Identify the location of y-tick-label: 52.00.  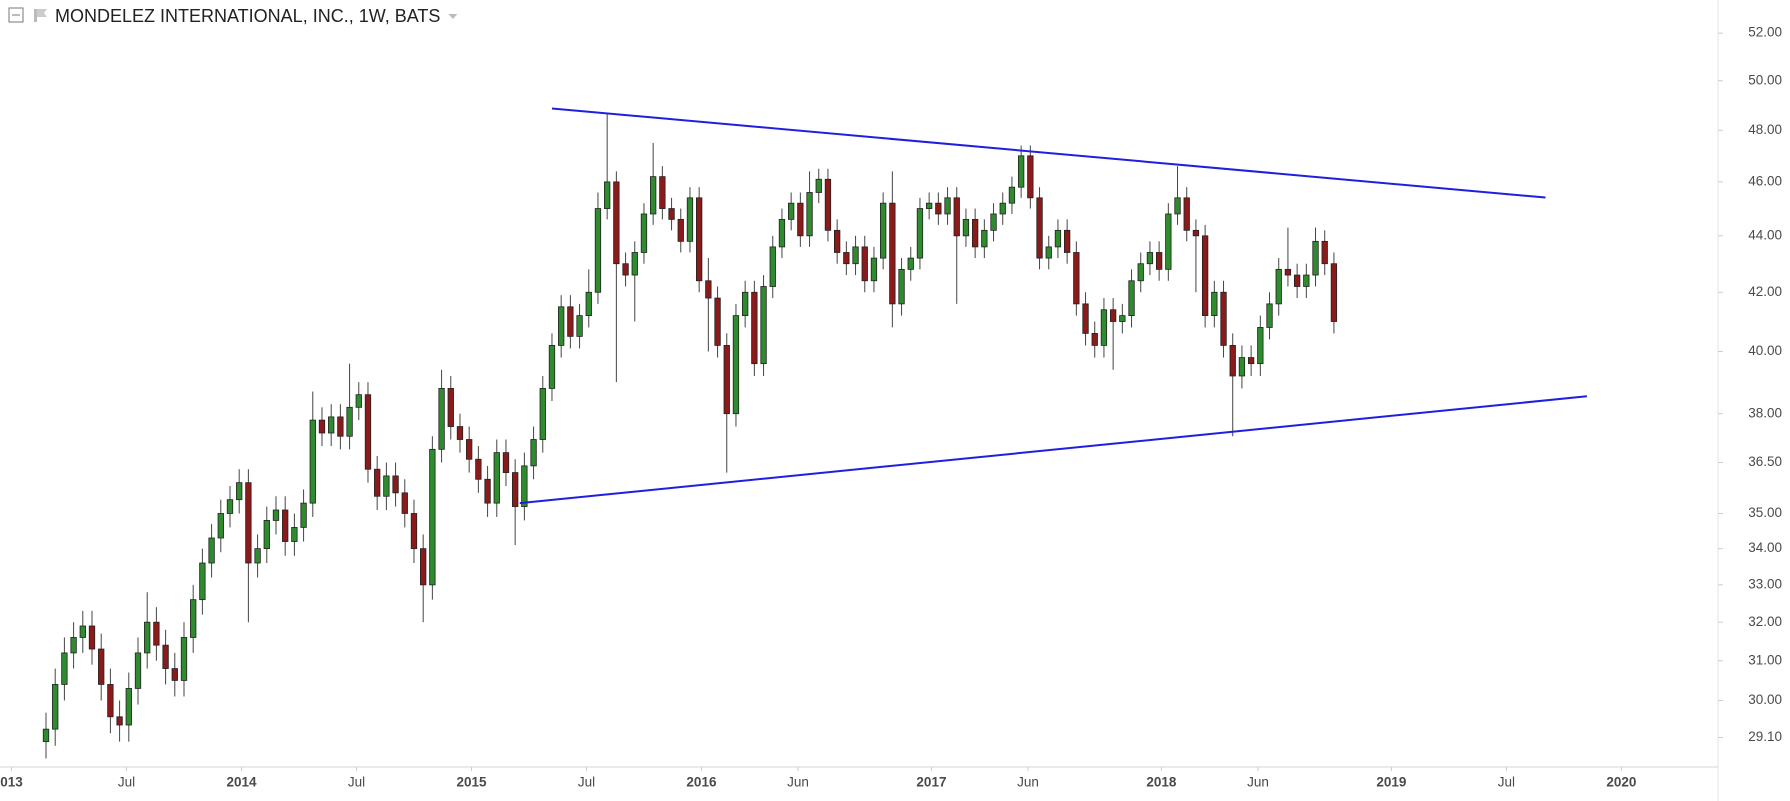
(1765, 32).